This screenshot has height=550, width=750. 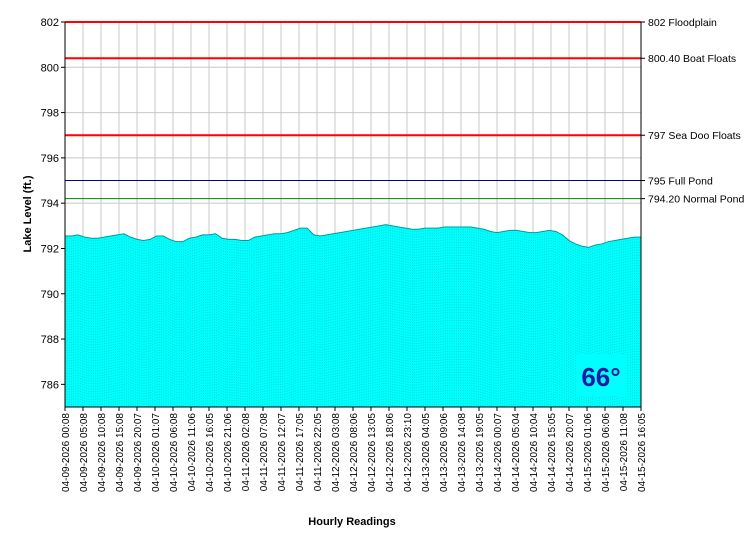 I want to click on x-tick-label: 04-12-2026 08:06, so click(x=354, y=452).